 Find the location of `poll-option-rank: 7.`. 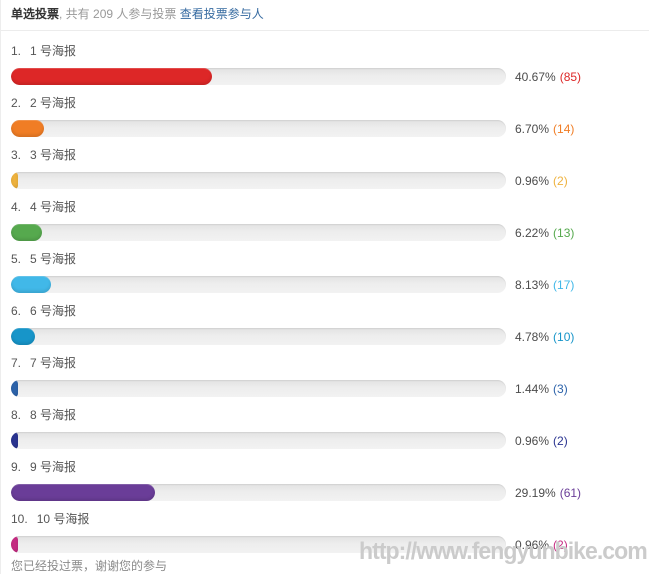

poll-option-rank: 7. is located at coordinates (16, 363).